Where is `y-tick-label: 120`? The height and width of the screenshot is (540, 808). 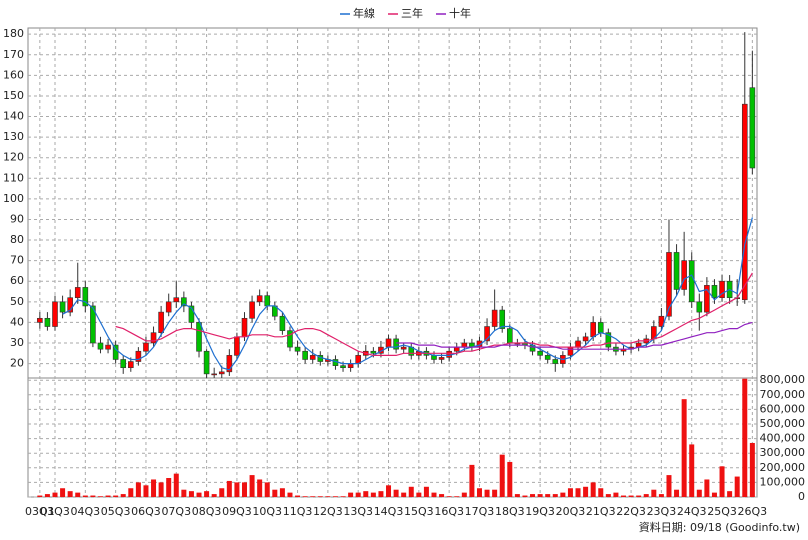 y-tick-label: 120 is located at coordinates (13, 157).